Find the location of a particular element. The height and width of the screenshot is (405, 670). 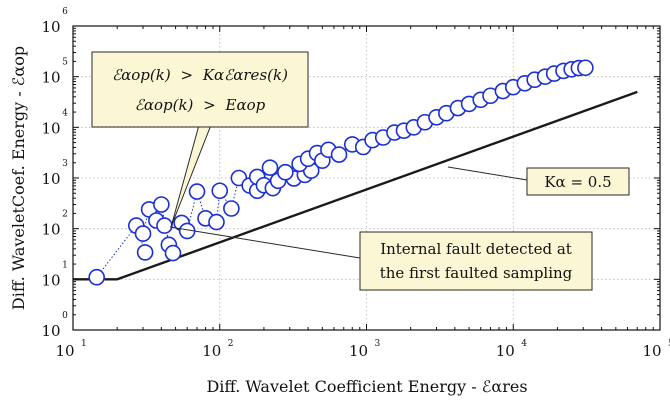

fault-label-line1: Internal fault detected at is located at coordinates (476, 249).